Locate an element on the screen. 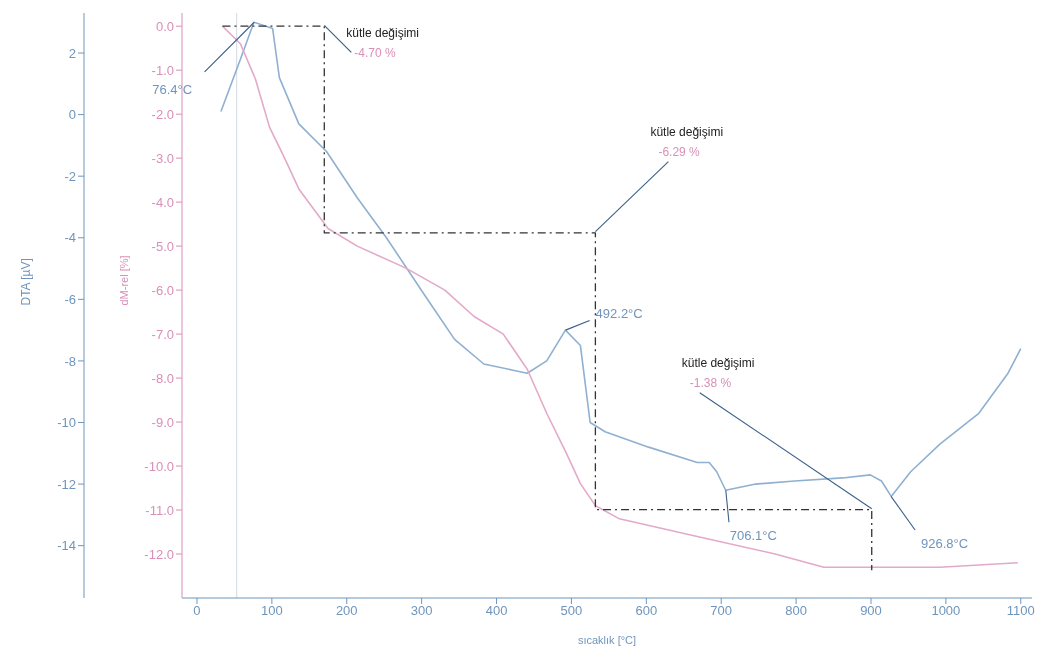 Image resolution: width=1060 pixels, height=672 pixels. y-tick-label: -10 is located at coordinates (66, 423).